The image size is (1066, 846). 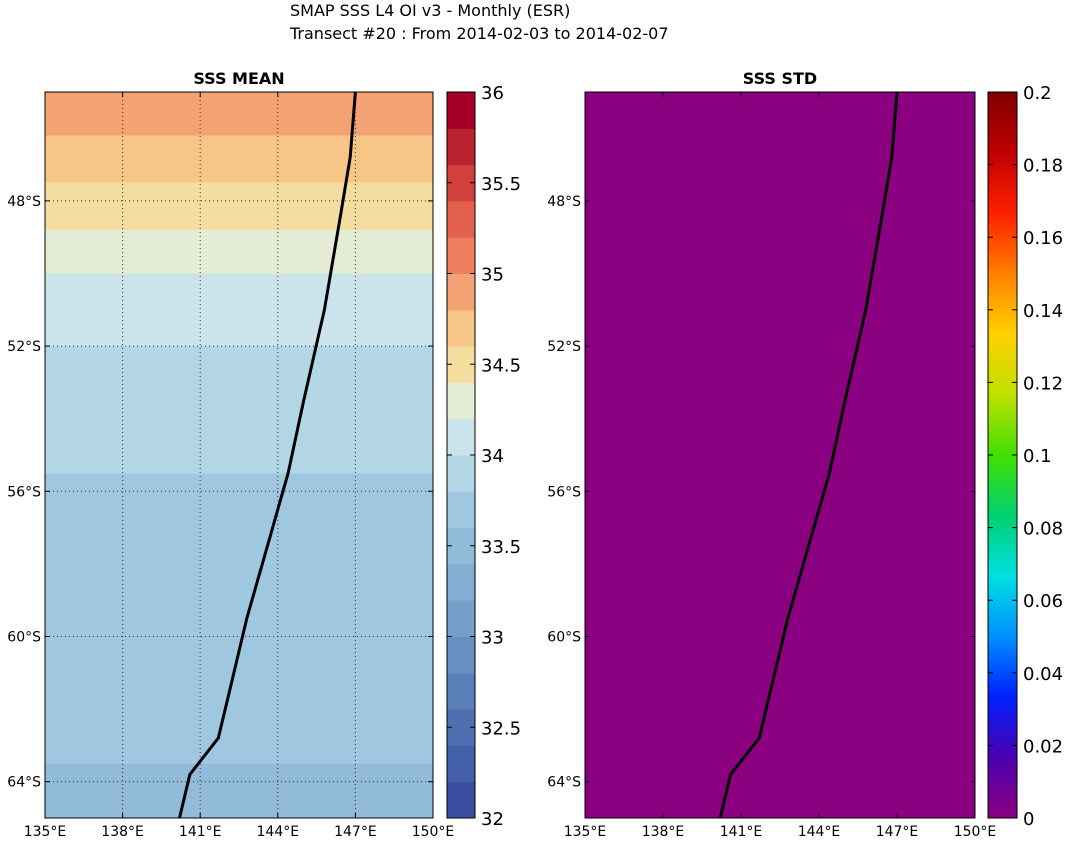 What do you see at coordinates (1043, 674) in the screenshot?
I see `colorbar-tick-label: 0.04` at bounding box center [1043, 674].